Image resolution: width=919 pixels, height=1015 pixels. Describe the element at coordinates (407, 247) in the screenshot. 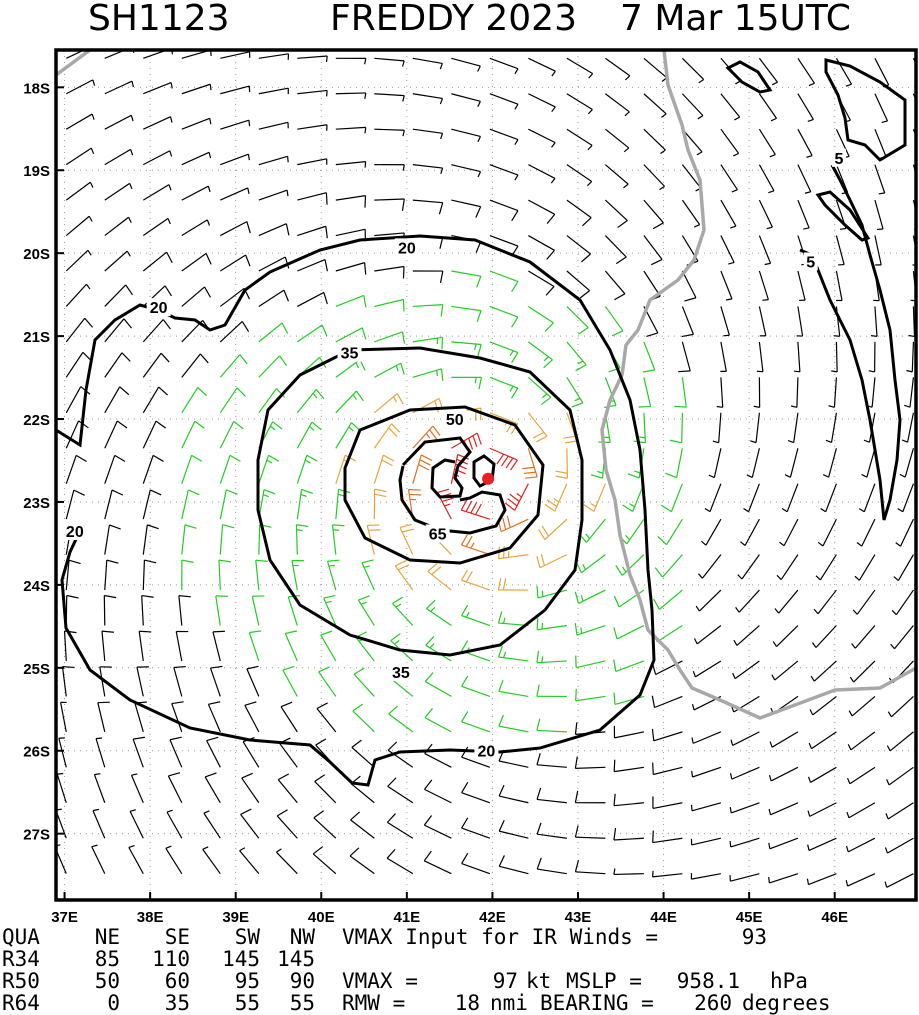

I see `contour-label: 20` at that location.